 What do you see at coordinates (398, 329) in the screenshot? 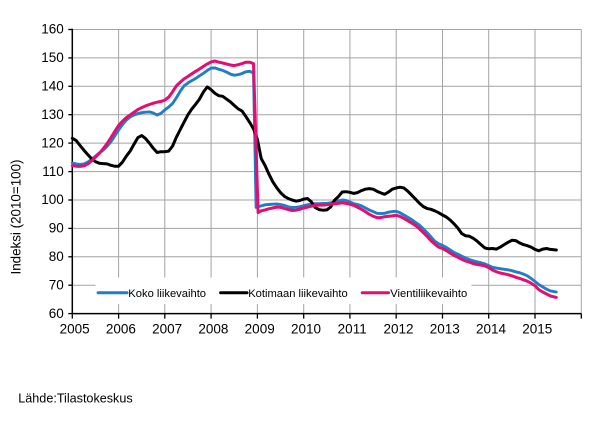
I see `svg-text: 2012` at bounding box center [398, 329].